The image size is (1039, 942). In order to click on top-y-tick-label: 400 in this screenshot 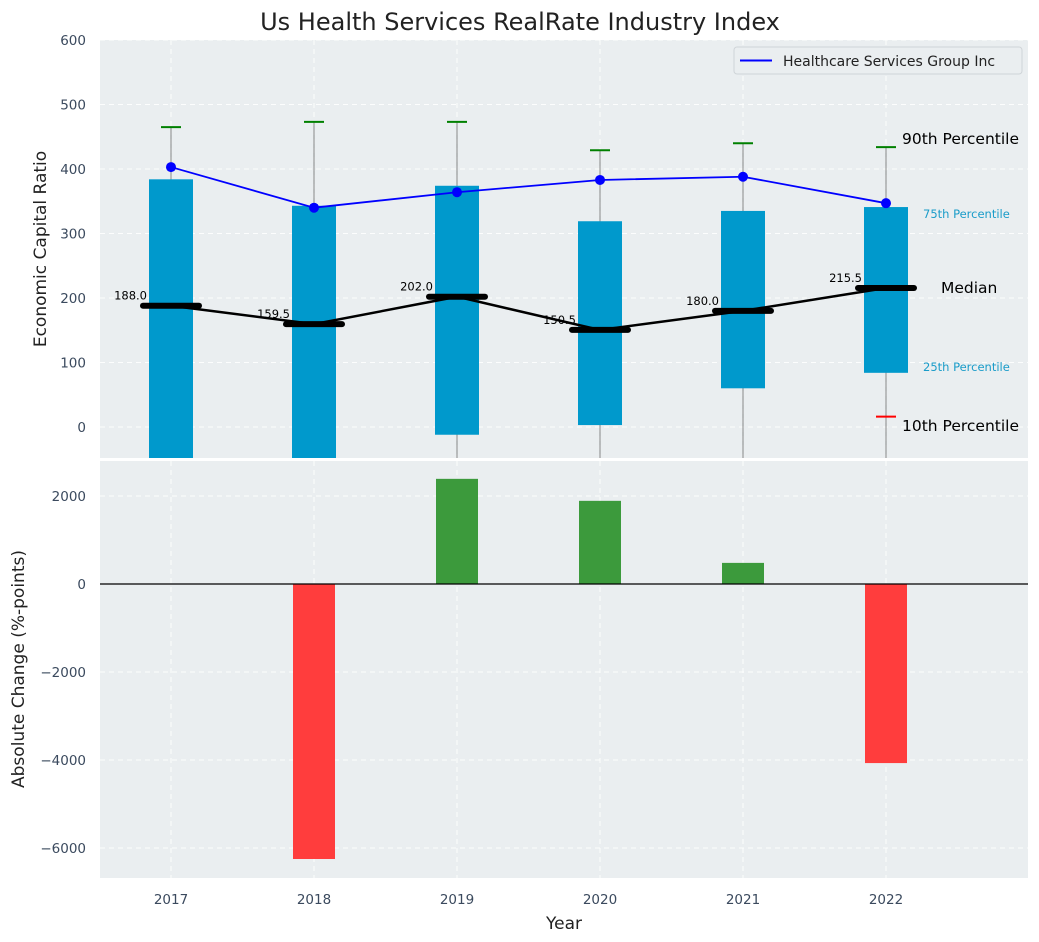, I will do `click(73, 170)`.